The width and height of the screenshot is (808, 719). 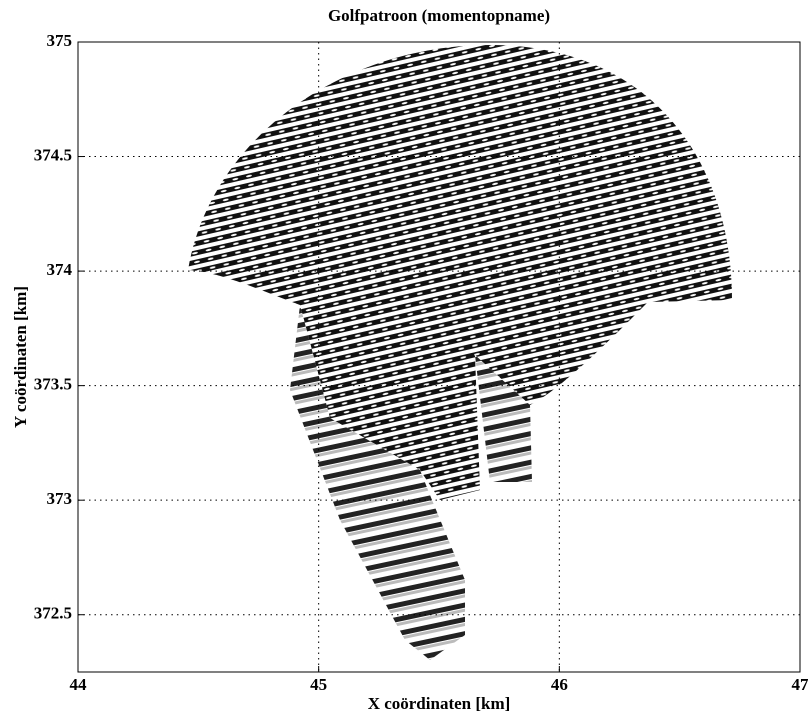 What do you see at coordinates (559, 684) in the screenshot?
I see `x-tick-label: 46` at bounding box center [559, 684].